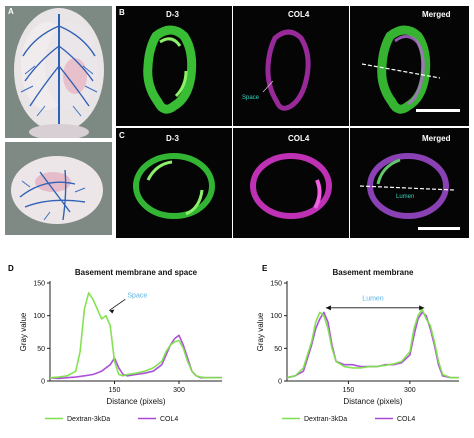 The width and height of the screenshot is (474, 438). I want to click on panel-label-d: D, so click(11, 268).